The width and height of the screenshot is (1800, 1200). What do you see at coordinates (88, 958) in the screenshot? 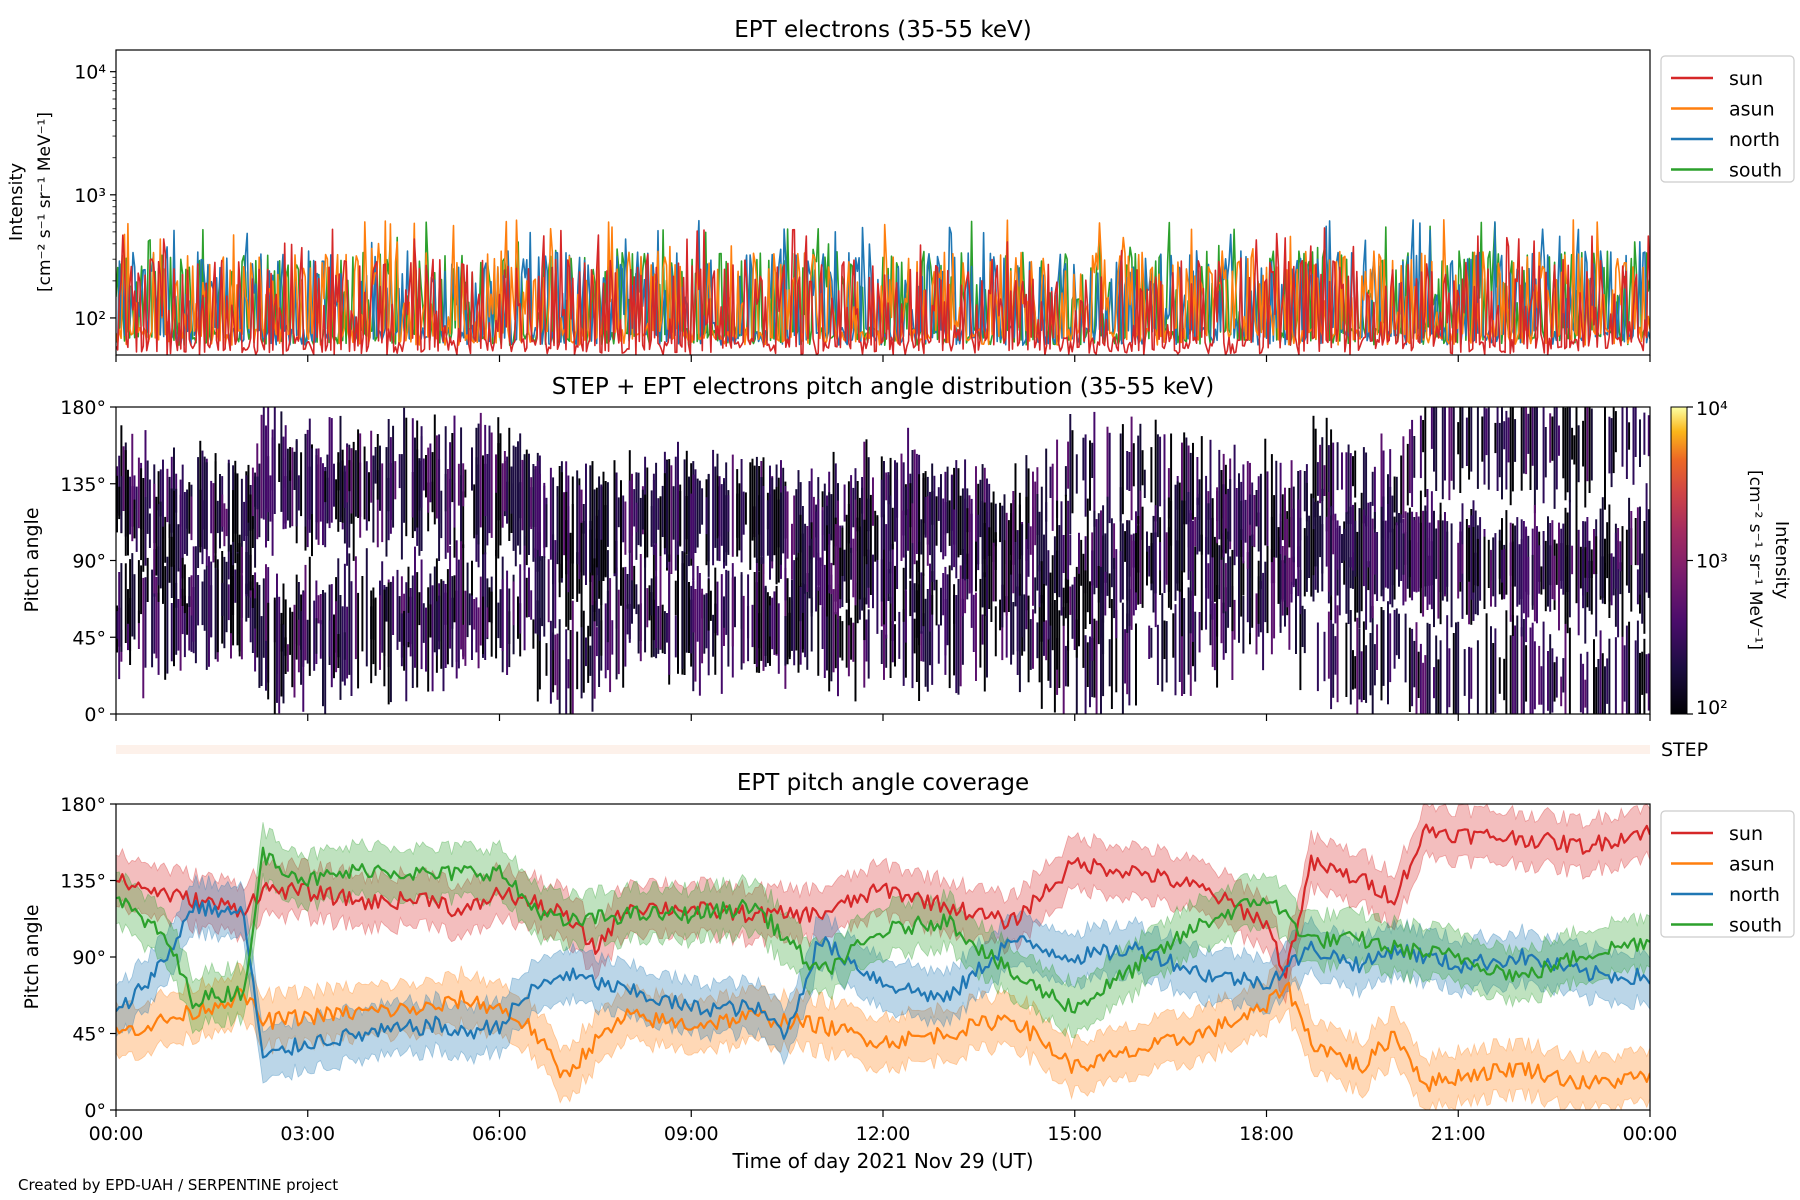
I see `panel3-yaxis: 0°45°90°135°180°` at bounding box center [88, 958].